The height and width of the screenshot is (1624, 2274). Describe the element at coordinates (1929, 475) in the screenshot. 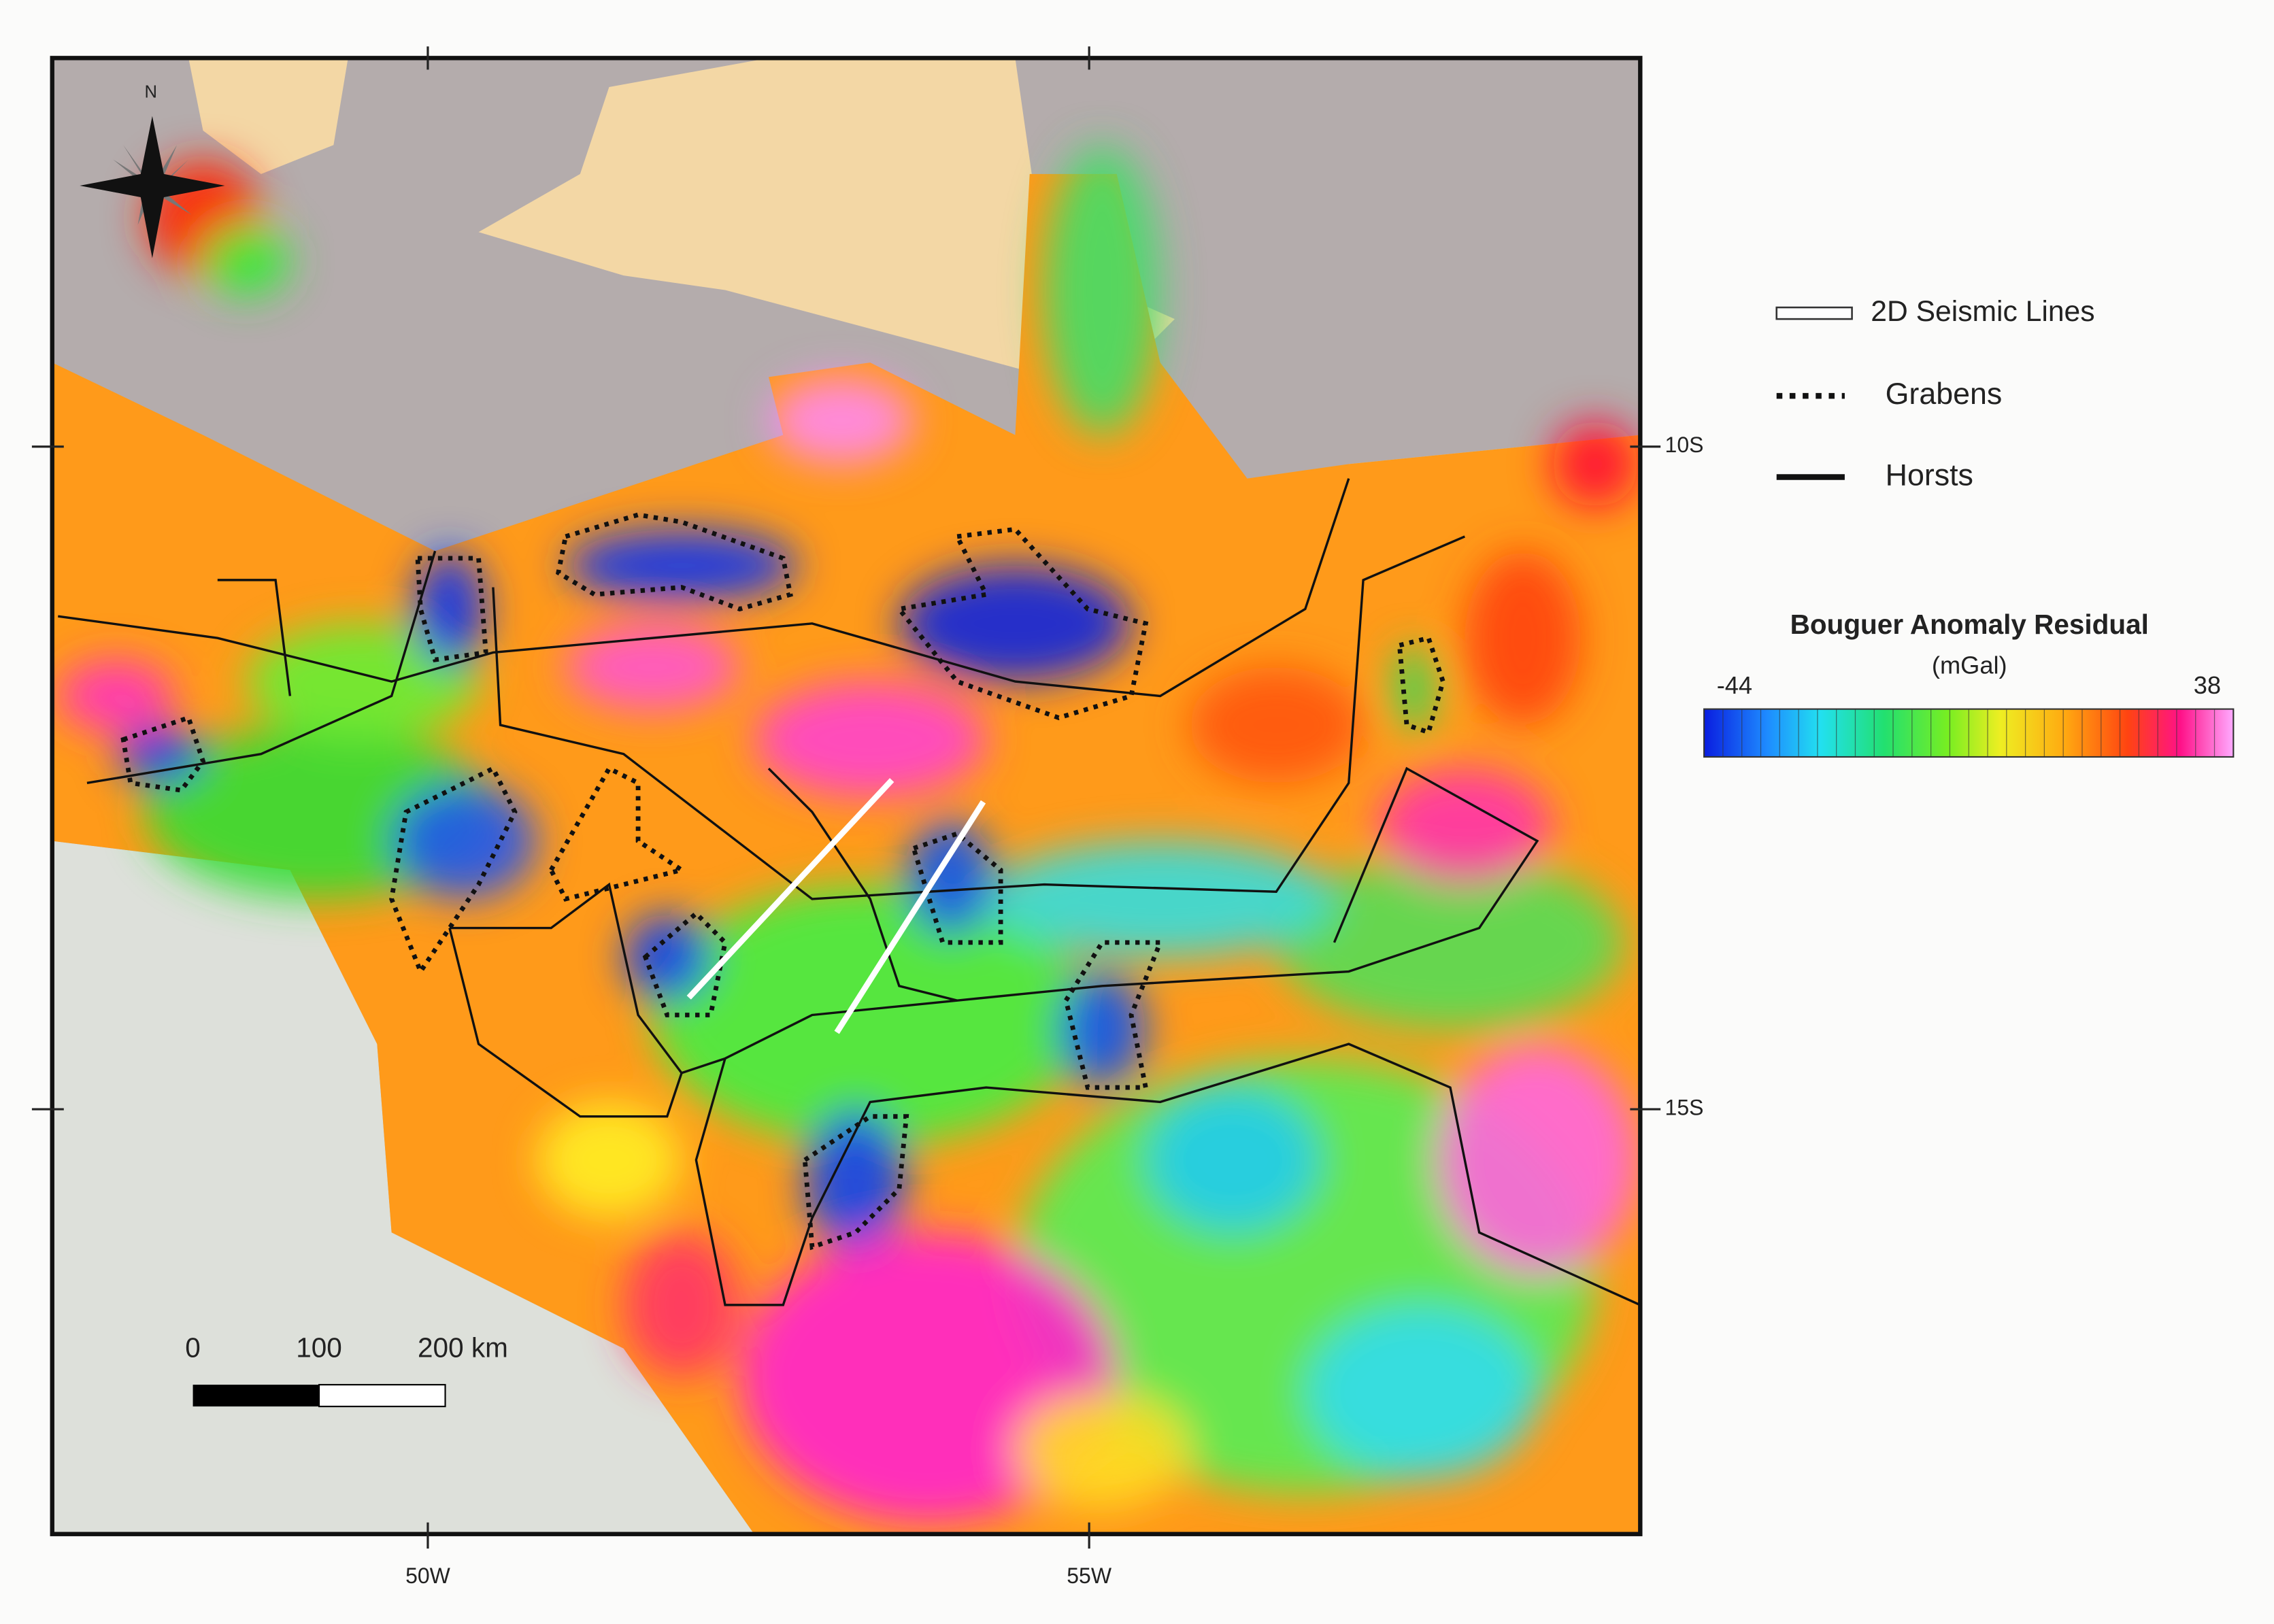

I see `legend-label: Horsts` at that location.